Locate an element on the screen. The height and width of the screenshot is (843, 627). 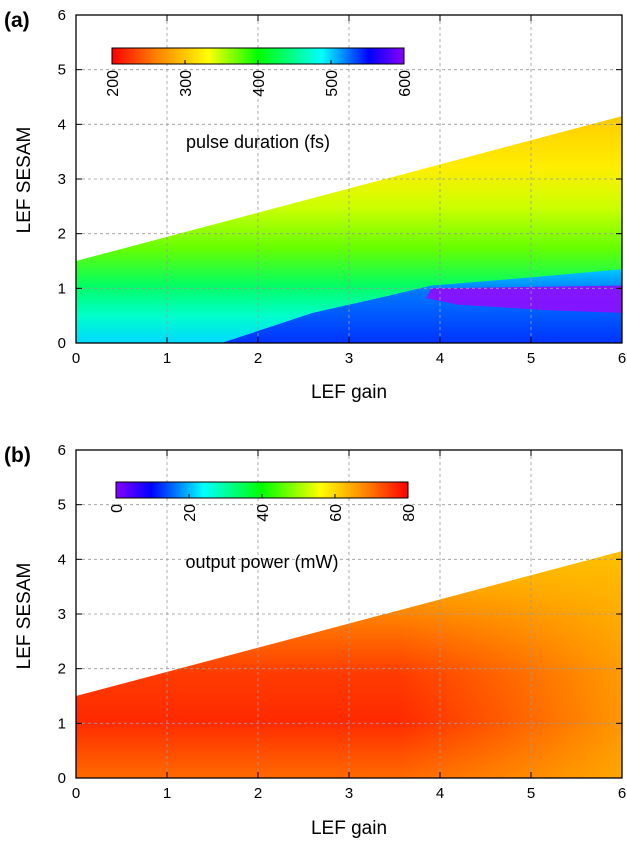
colorbar-ticks-b: 0 20 40 60 80 is located at coordinates (263, 508).